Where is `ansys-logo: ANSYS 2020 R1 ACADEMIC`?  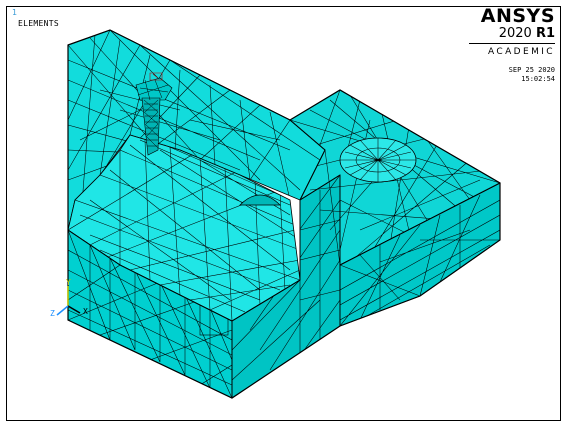 ansys-logo: ANSYS 2020 R1 ACADEMIC is located at coordinates (505, 32).